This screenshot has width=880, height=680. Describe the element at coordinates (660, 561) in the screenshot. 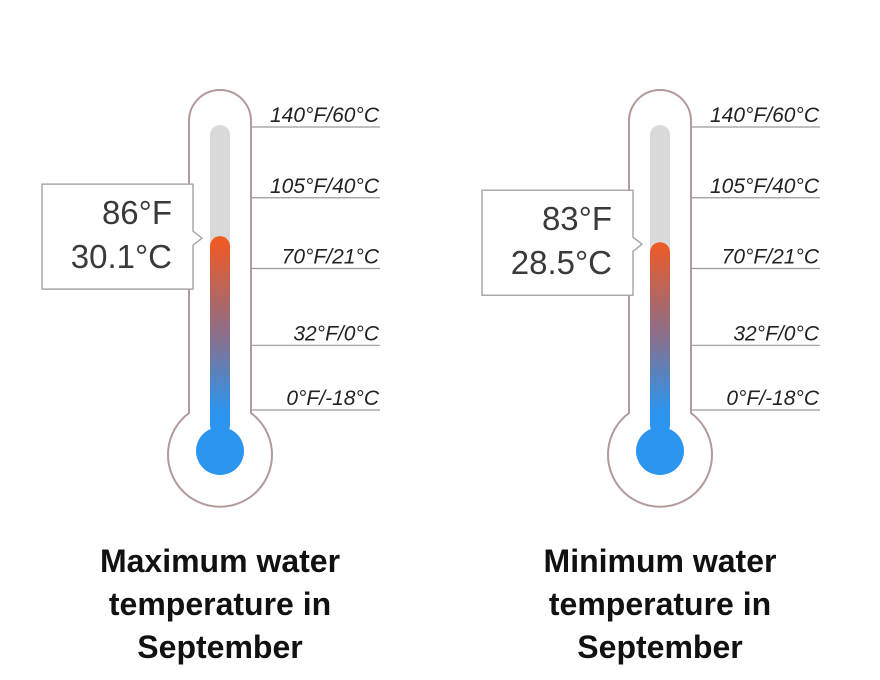

I see `title-line: Minimum water` at that location.